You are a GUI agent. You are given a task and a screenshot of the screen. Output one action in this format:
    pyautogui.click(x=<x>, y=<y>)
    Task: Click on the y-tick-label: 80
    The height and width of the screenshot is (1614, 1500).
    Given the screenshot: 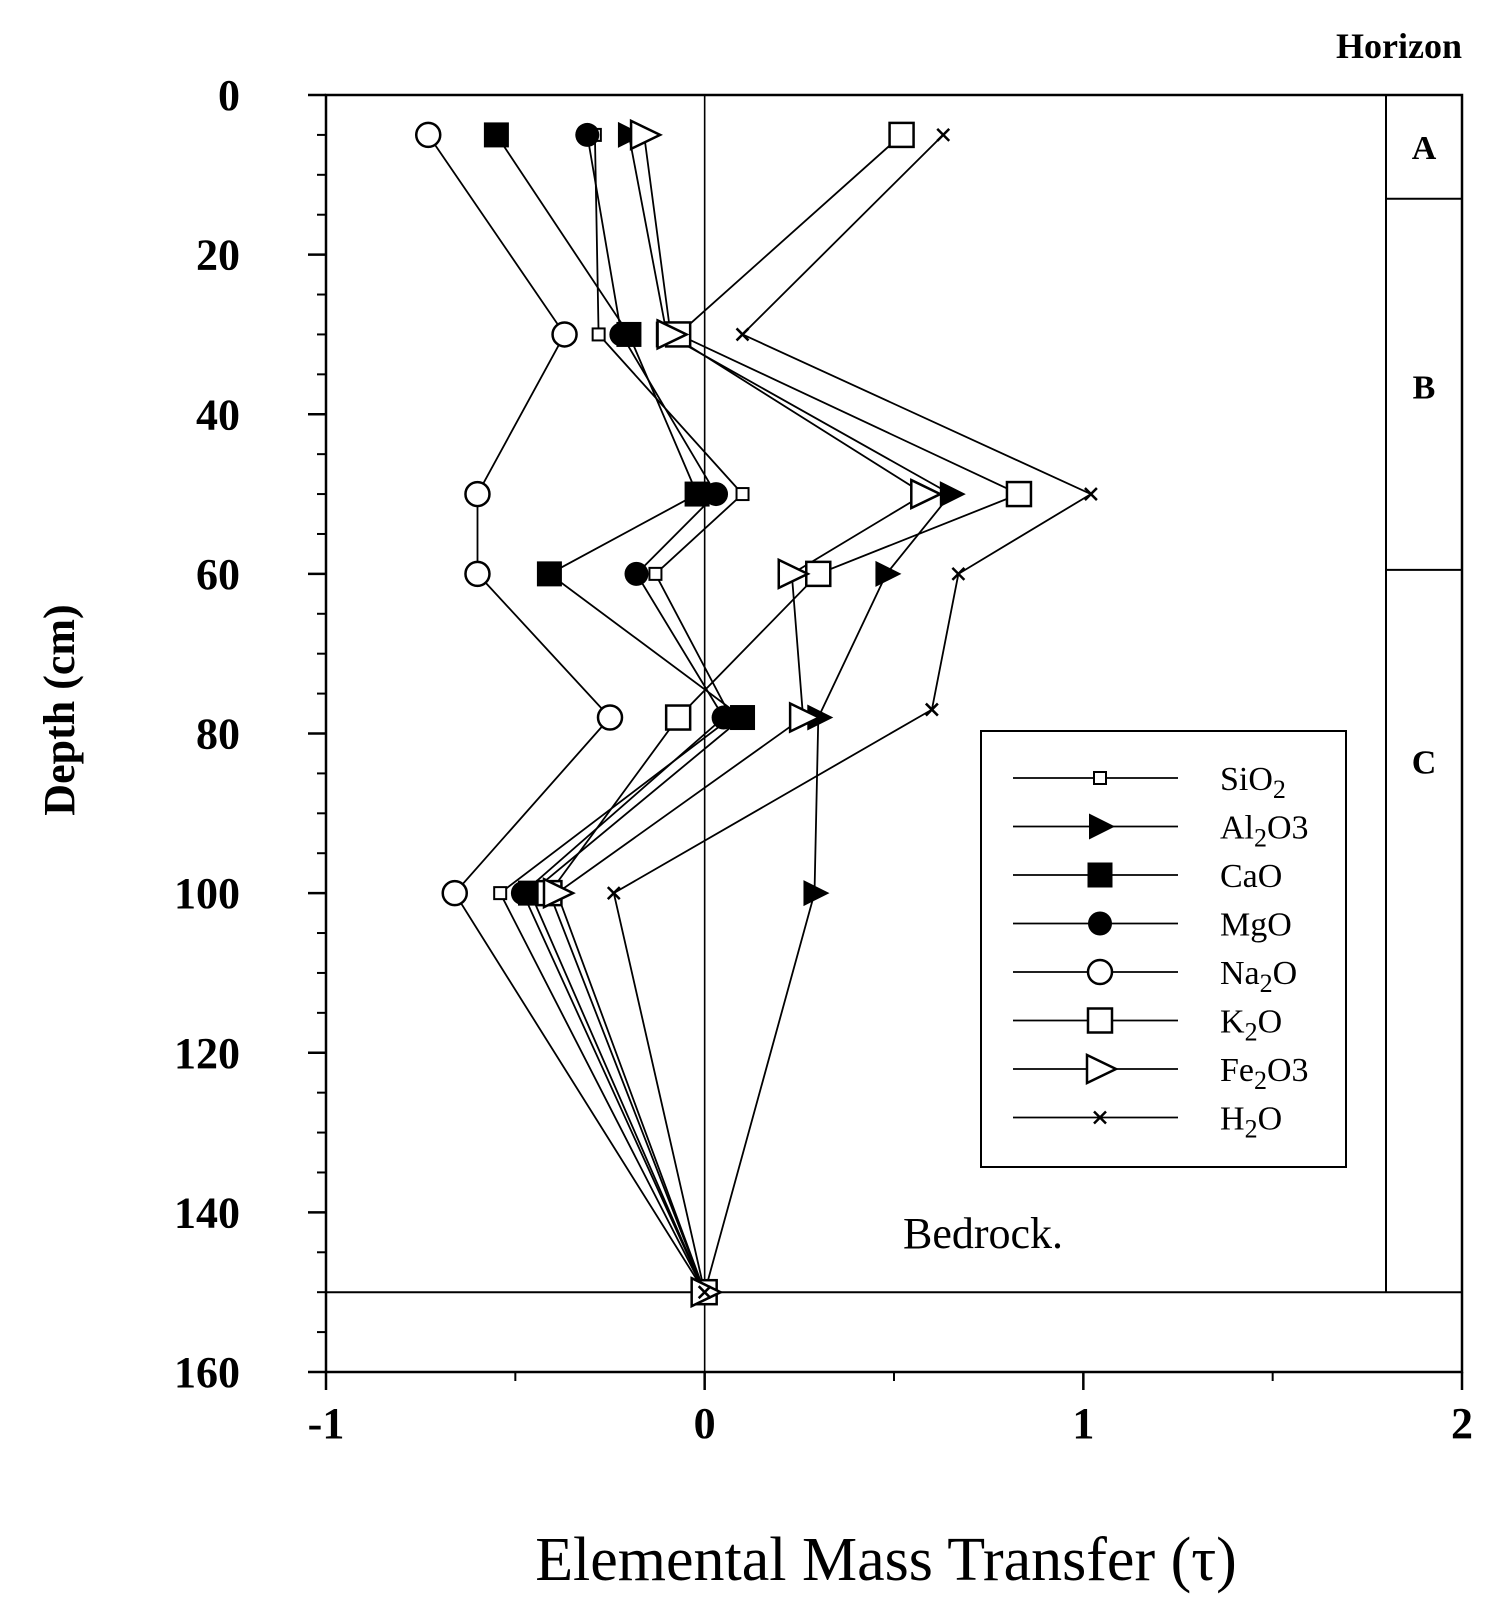 What is the action you would take?
    pyautogui.click(x=218, y=734)
    